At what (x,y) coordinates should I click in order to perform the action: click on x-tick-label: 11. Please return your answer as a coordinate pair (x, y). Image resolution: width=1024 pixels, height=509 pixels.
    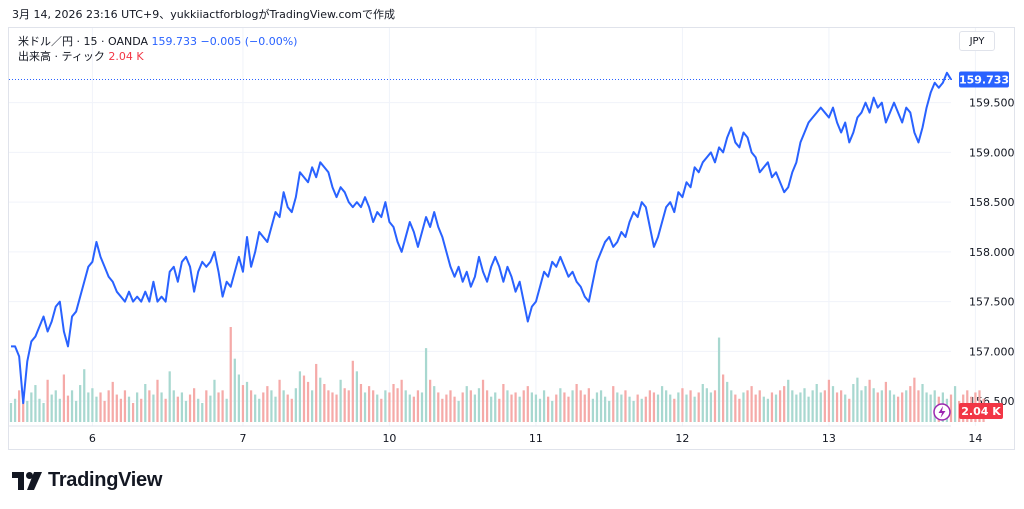
    Looking at the image, I should click on (536, 438).